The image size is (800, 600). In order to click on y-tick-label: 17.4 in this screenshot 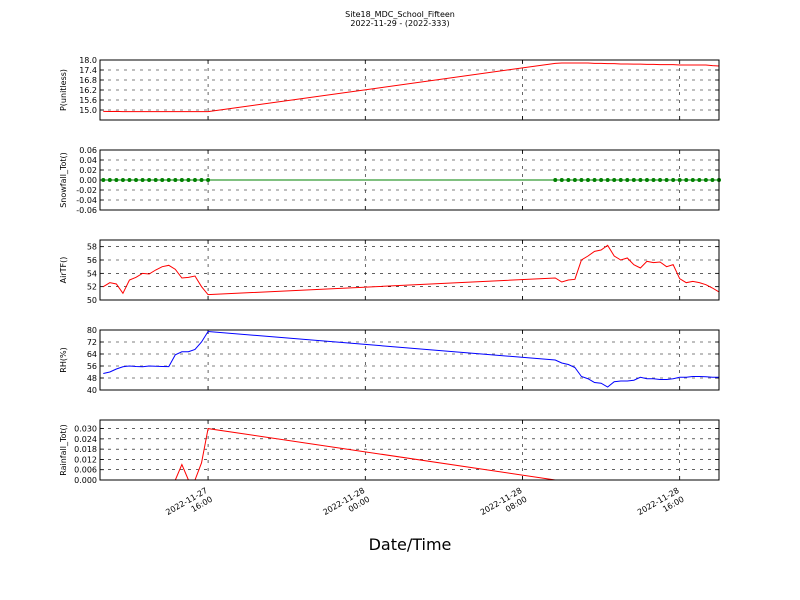, I will do `click(88, 70)`.